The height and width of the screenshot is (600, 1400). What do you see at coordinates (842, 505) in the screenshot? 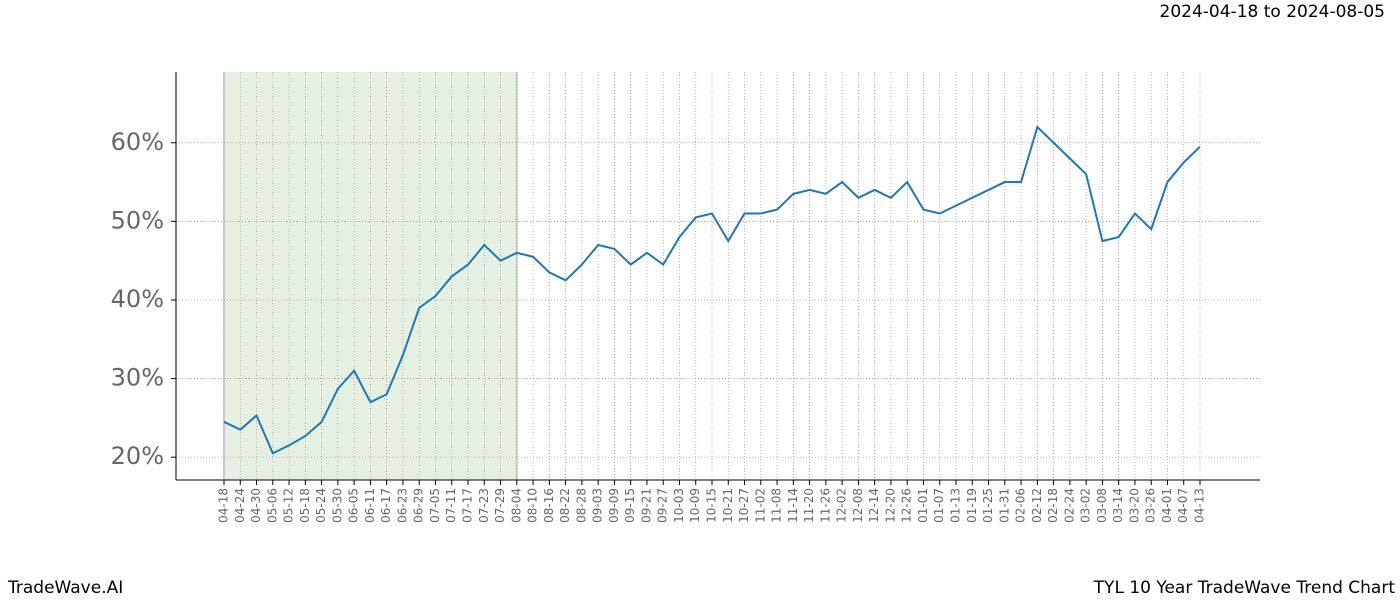
I see `x-tick-label: 12-02` at bounding box center [842, 505].